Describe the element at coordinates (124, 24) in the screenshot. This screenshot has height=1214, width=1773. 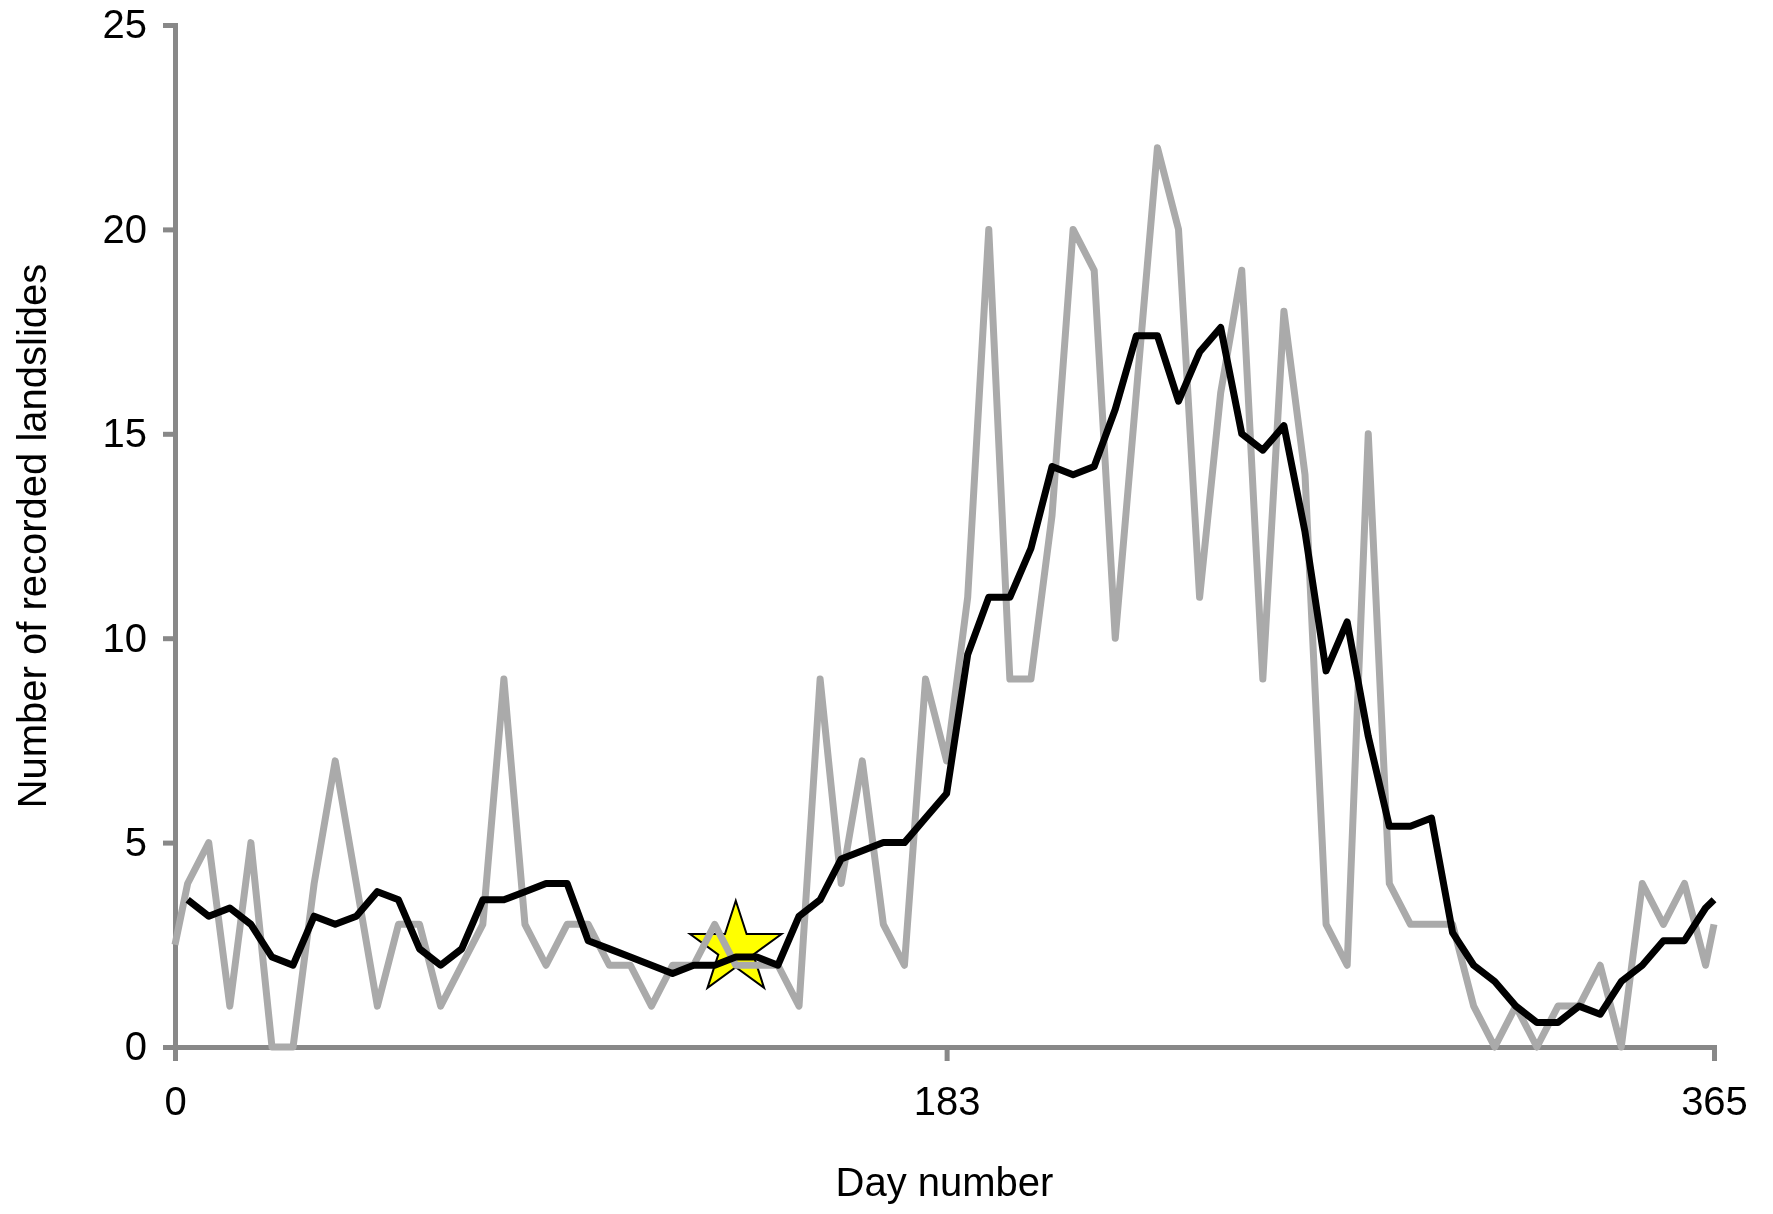
I see `y-tick-label: 25` at that location.